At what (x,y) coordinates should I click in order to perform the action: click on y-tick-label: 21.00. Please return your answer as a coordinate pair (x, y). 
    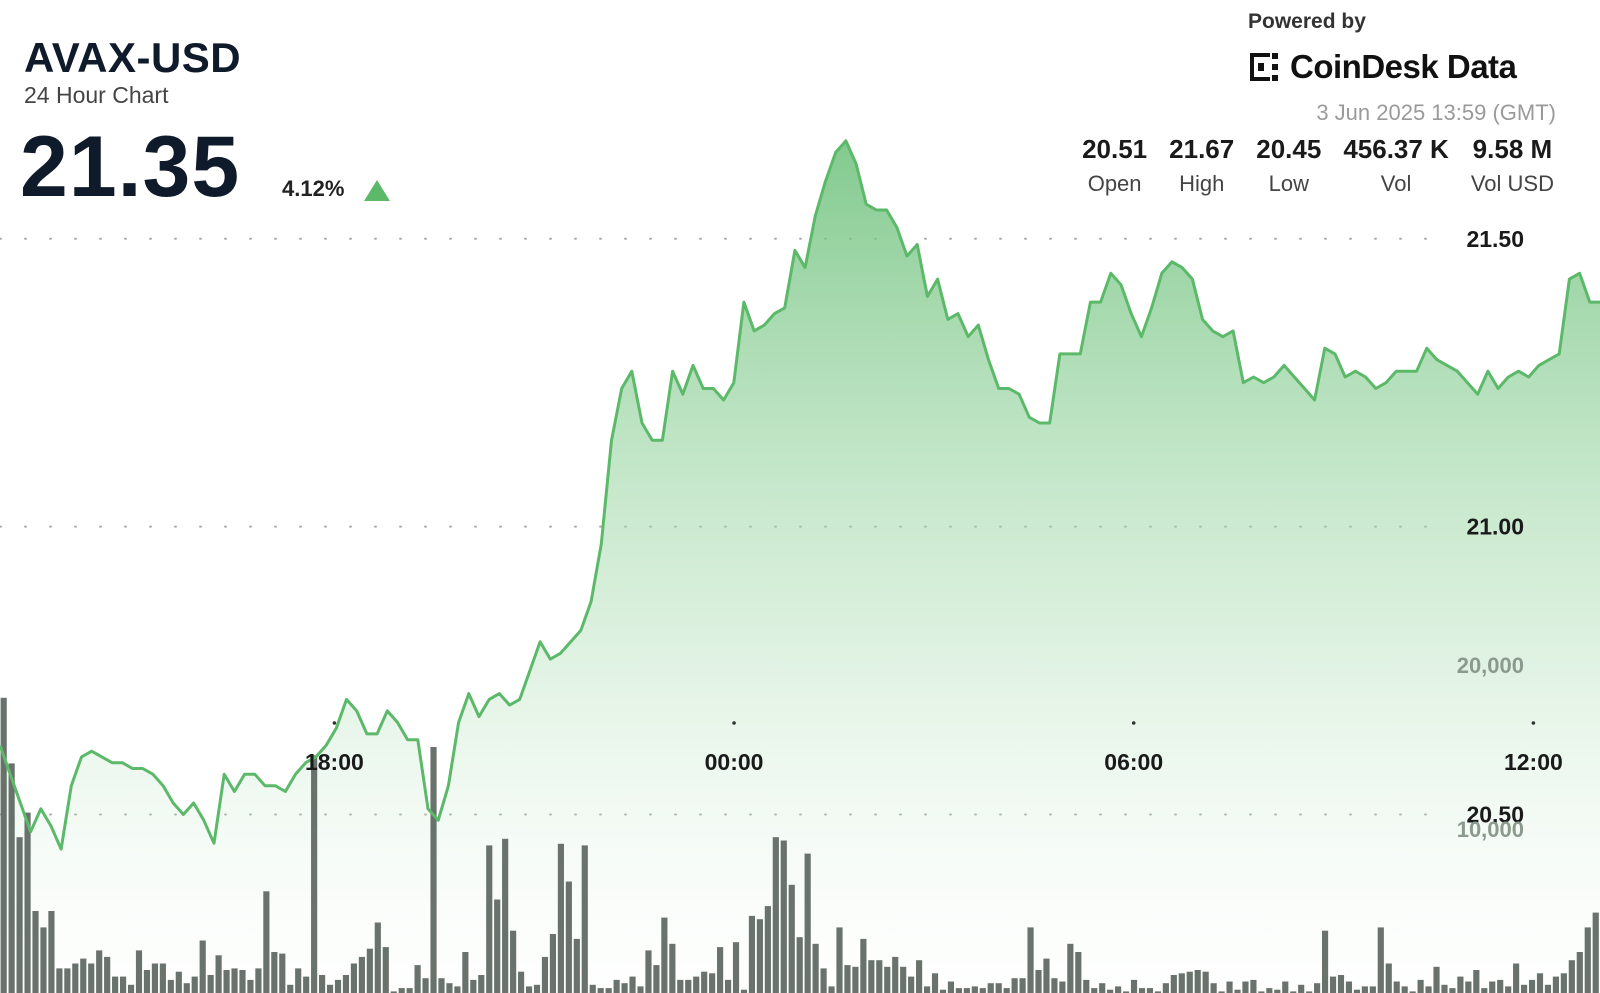
    Looking at the image, I should click on (1495, 527).